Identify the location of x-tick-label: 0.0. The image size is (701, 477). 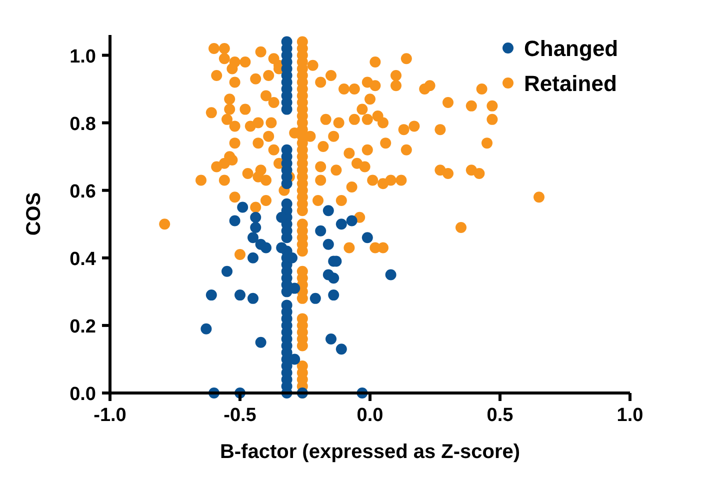
(370, 415).